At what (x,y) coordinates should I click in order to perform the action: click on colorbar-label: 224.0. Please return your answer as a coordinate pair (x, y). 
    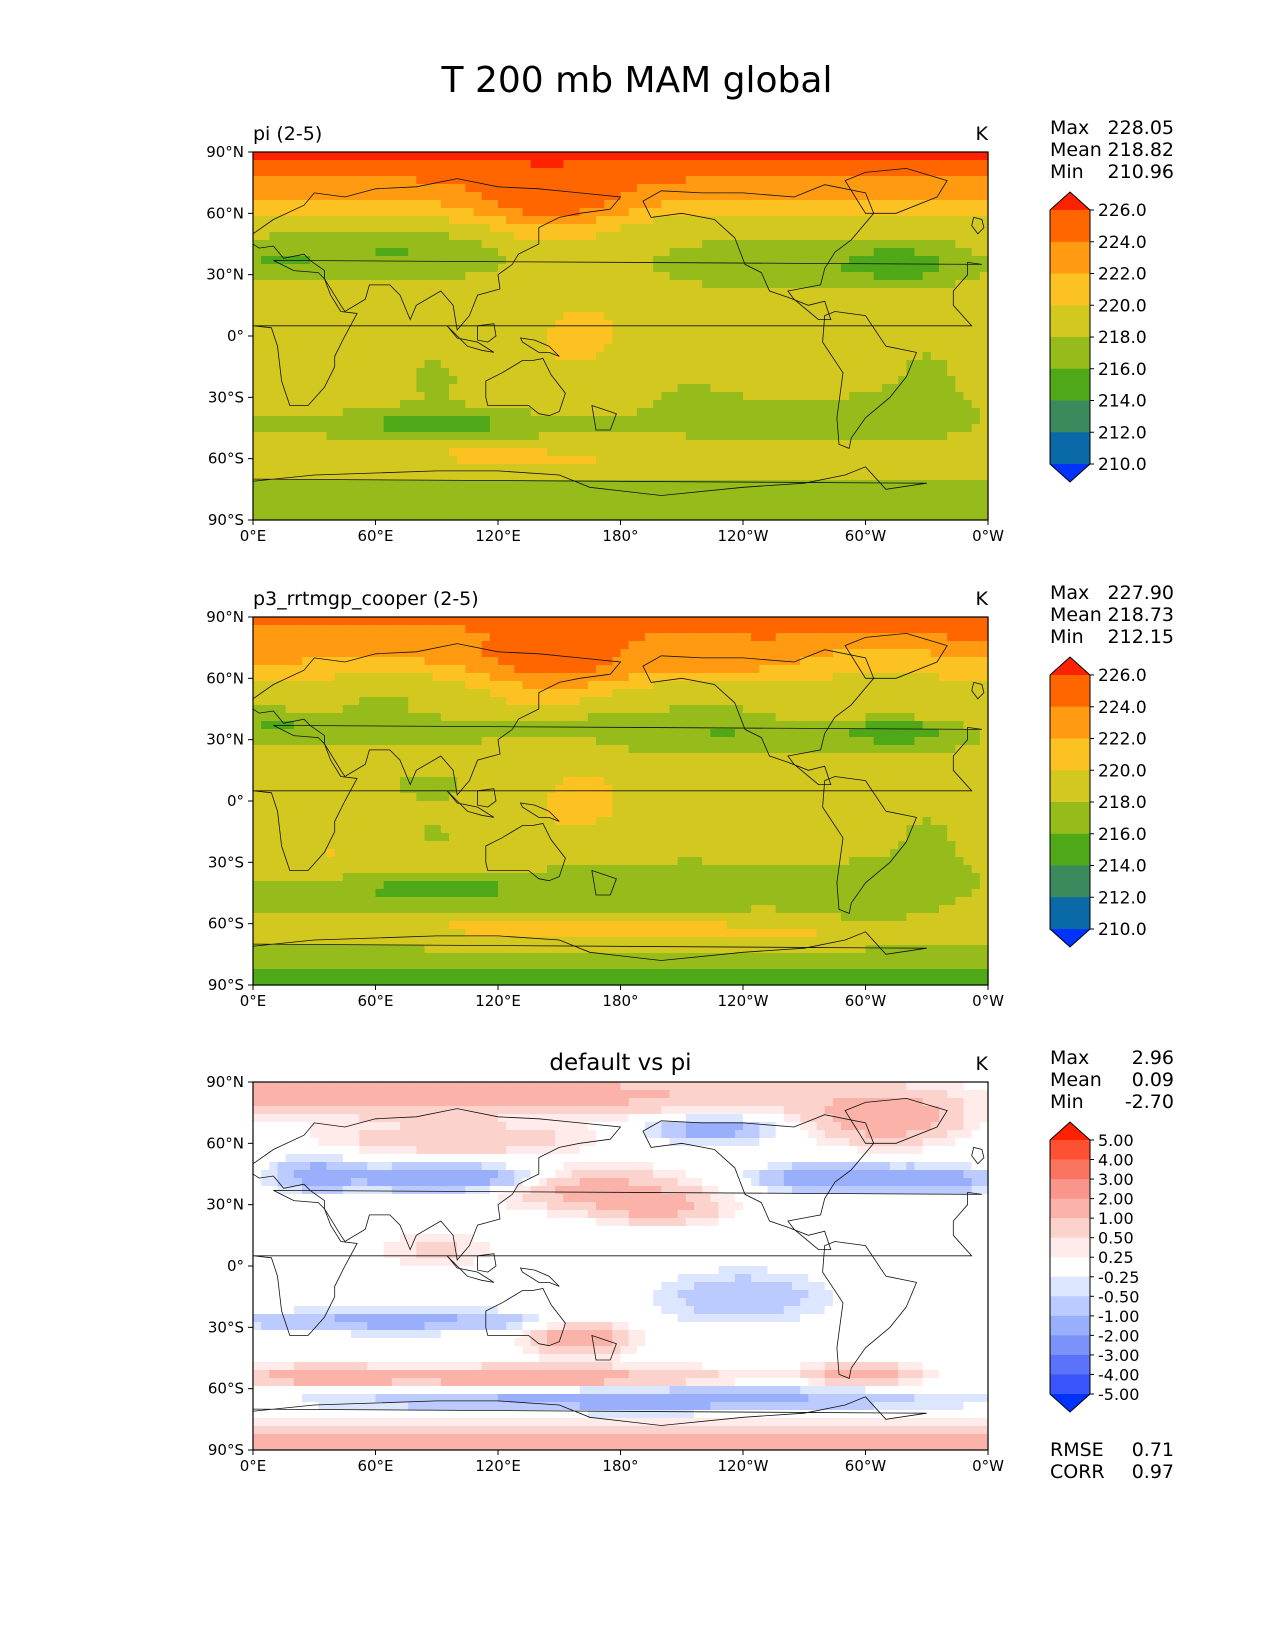
    Looking at the image, I should click on (1122, 243).